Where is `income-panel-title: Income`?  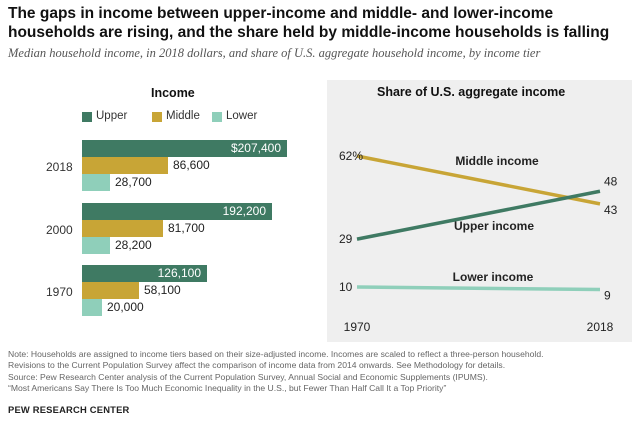 income-panel-title: Income is located at coordinates (173, 93).